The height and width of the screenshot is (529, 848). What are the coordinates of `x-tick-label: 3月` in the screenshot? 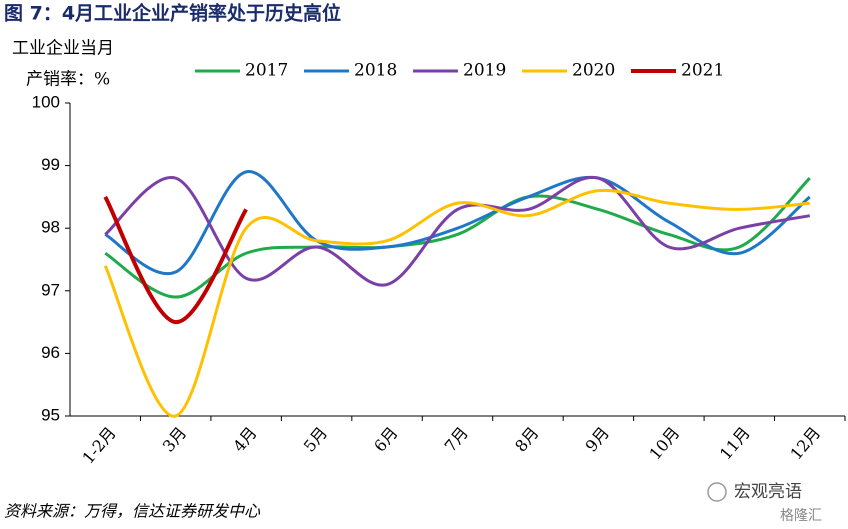 It's located at (174, 439).